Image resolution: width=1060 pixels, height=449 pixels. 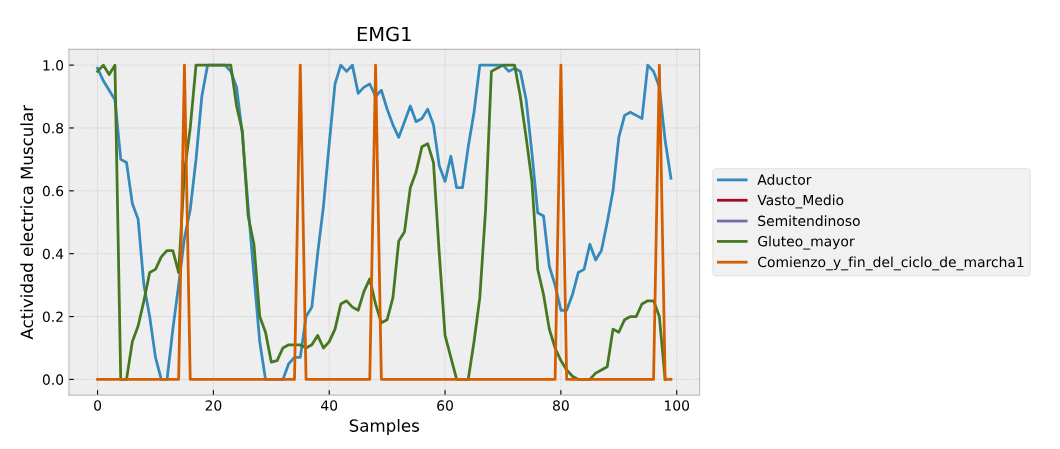 What do you see at coordinates (784, 179) in the screenshot?
I see `legend-label: Aductor` at bounding box center [784, 179].